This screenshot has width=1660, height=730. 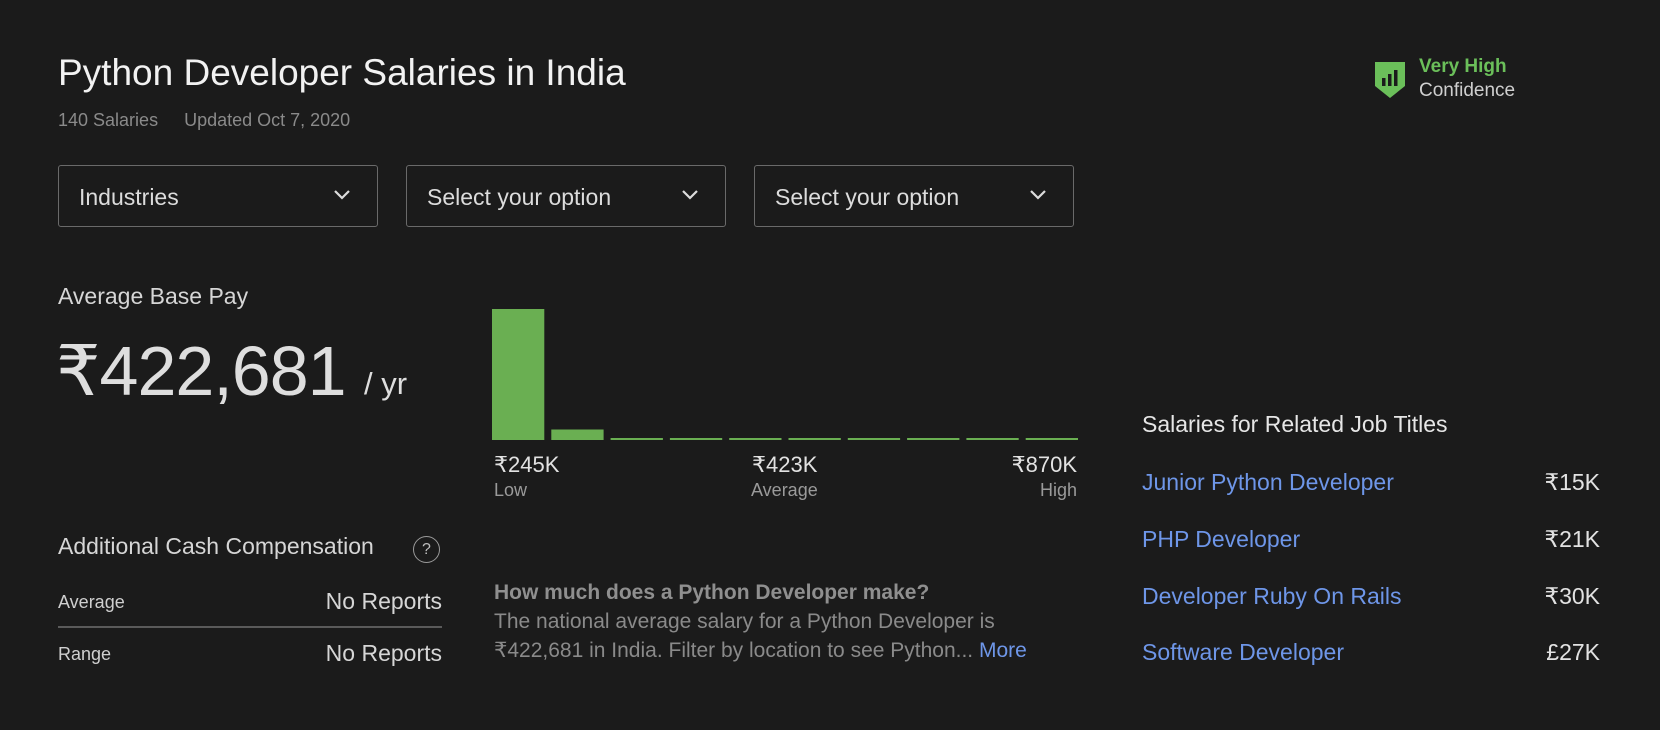 I want to click on related-item: Software Developer £27K, so click(x=1371, y=653).